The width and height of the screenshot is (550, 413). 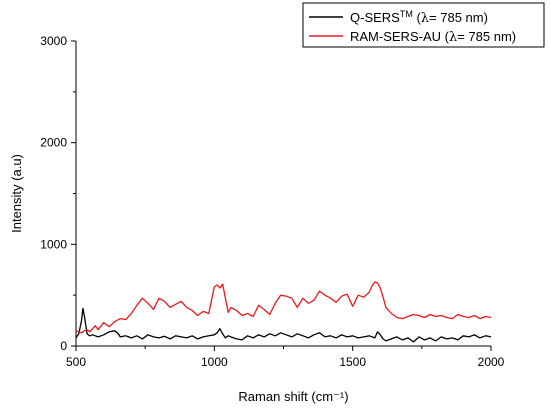 What do you see at coordinates (419, 17) in the screenshot?
I see `legend-label-1: Q-SERSTM (λ= 785 nm)` at bounding box center [419, 17].